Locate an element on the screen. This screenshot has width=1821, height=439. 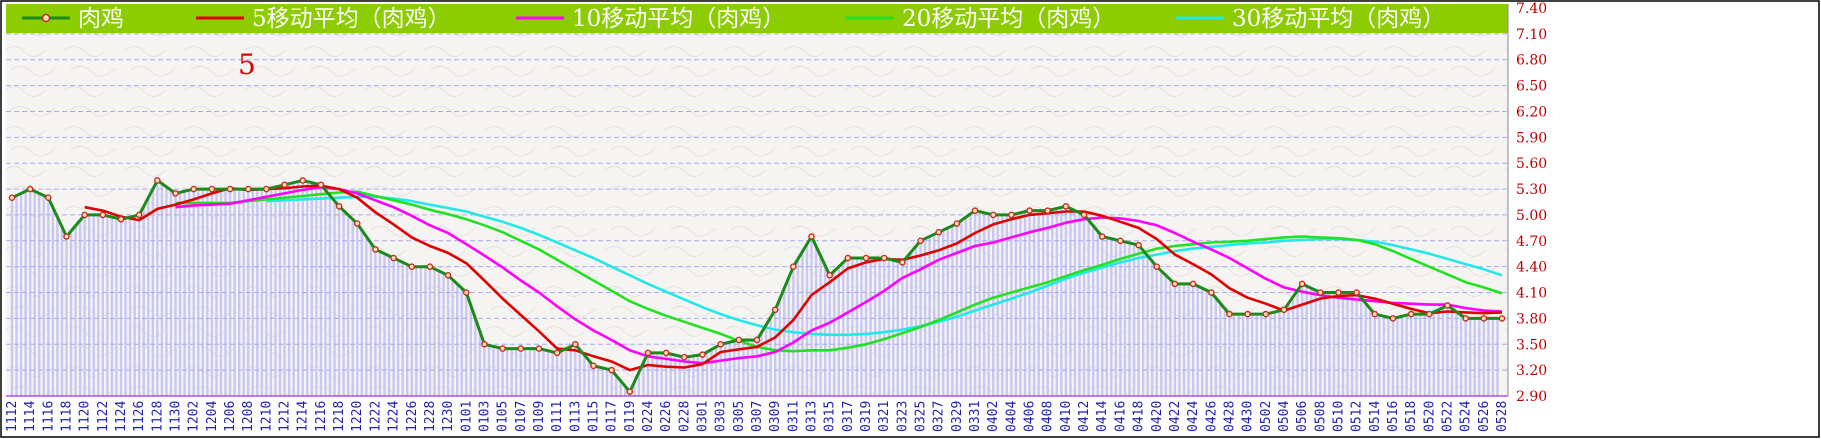
x-tick-label: 1204 is located at coordinates (212, 416).